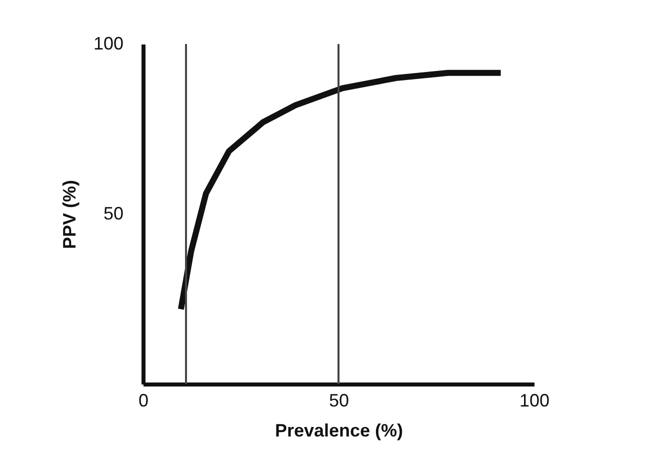 The width and height of the screenshot is (656, 454). Describe the element at coordinates (339, 430) in the screenshot. I see `x-axis-title: Prevalence (%)` at that location.